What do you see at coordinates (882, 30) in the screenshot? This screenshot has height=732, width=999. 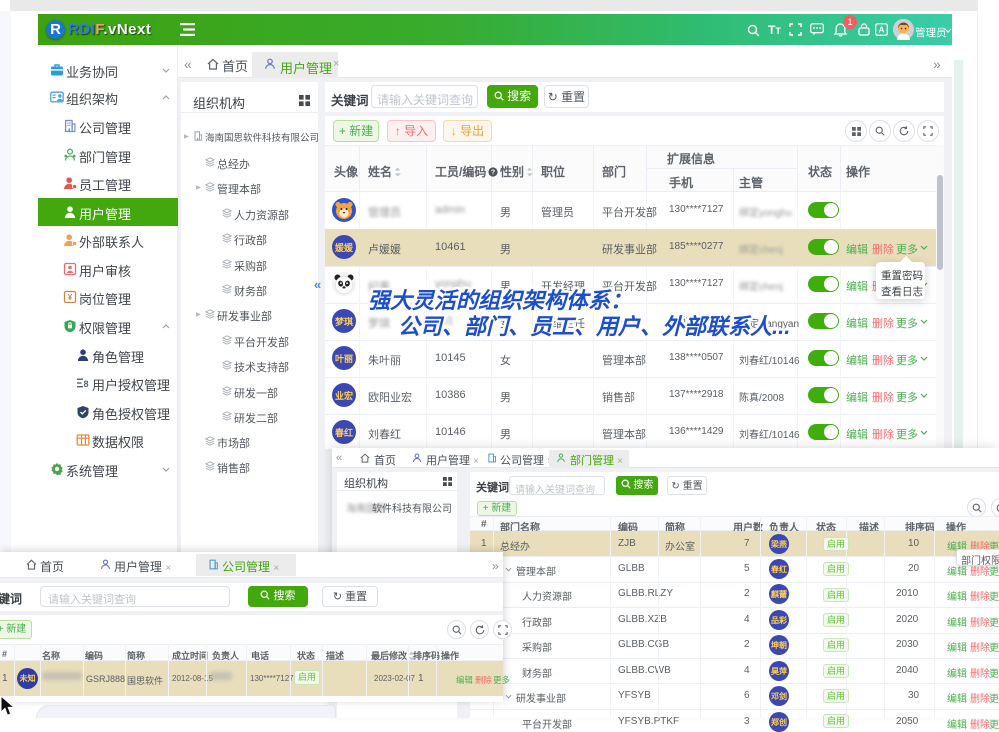 I see `svg-text: A` at bounding box center [882, 30].